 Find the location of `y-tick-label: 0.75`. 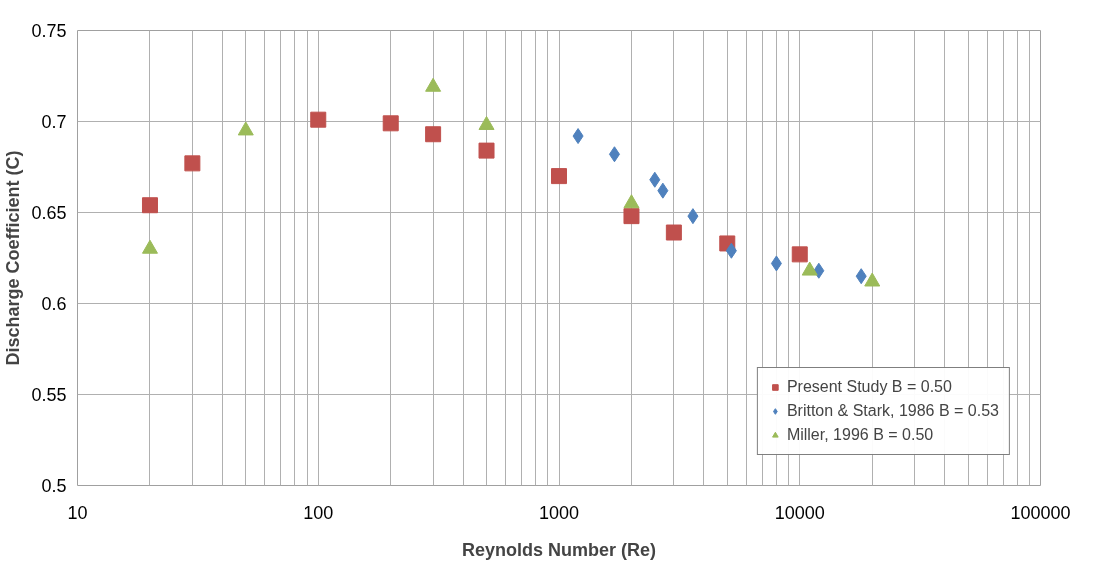

y-tick-label: 0.75 is located at coordinates (49, 31).